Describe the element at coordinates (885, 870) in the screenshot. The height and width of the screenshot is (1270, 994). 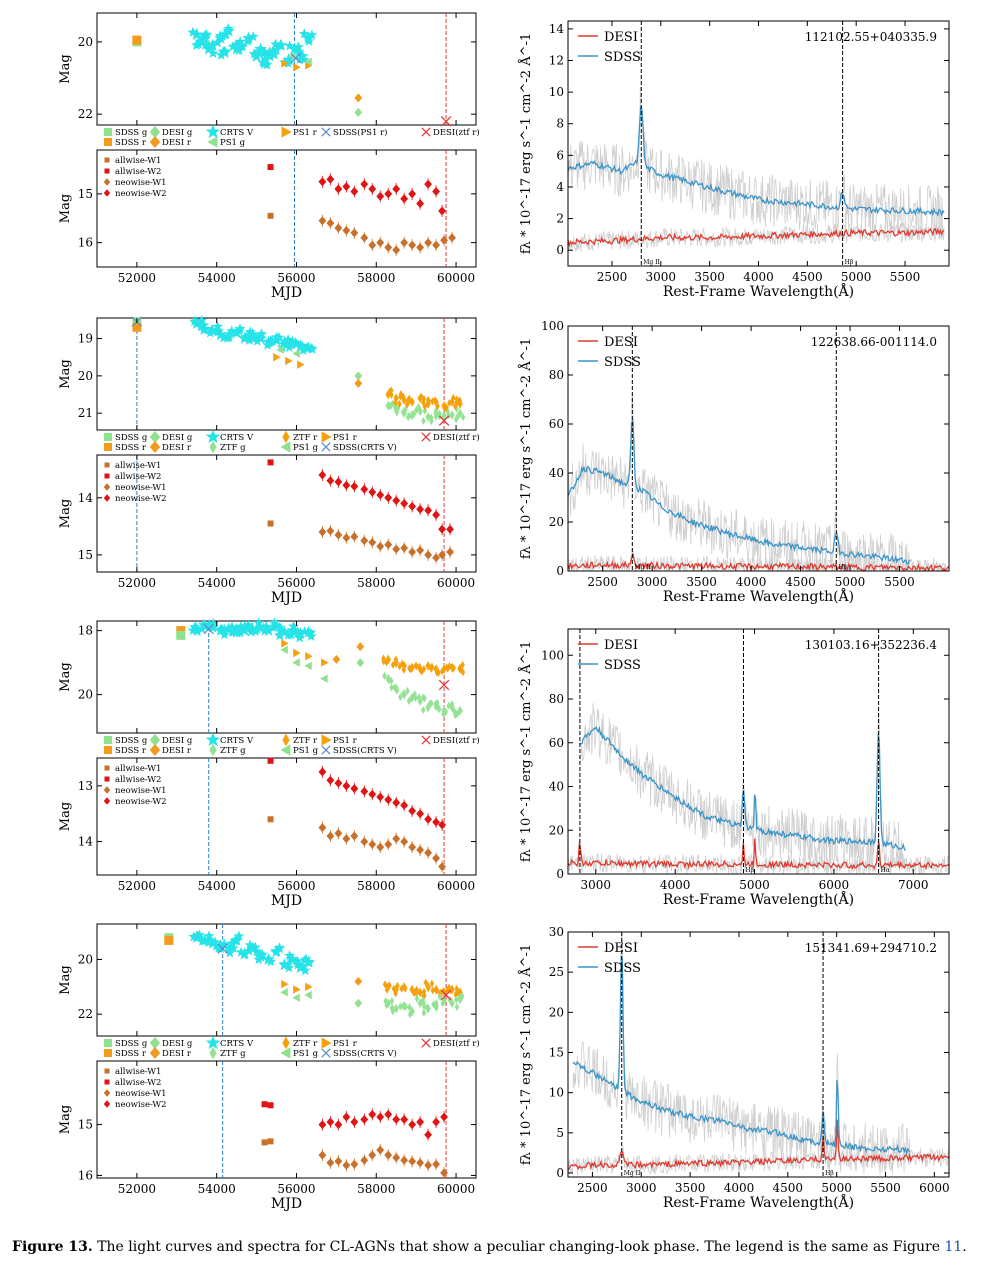
I see `emission-line-label: Hα` at that location.